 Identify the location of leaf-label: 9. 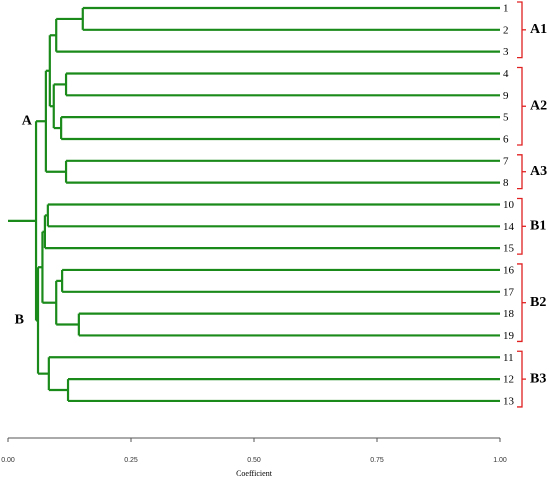
(506, 96).